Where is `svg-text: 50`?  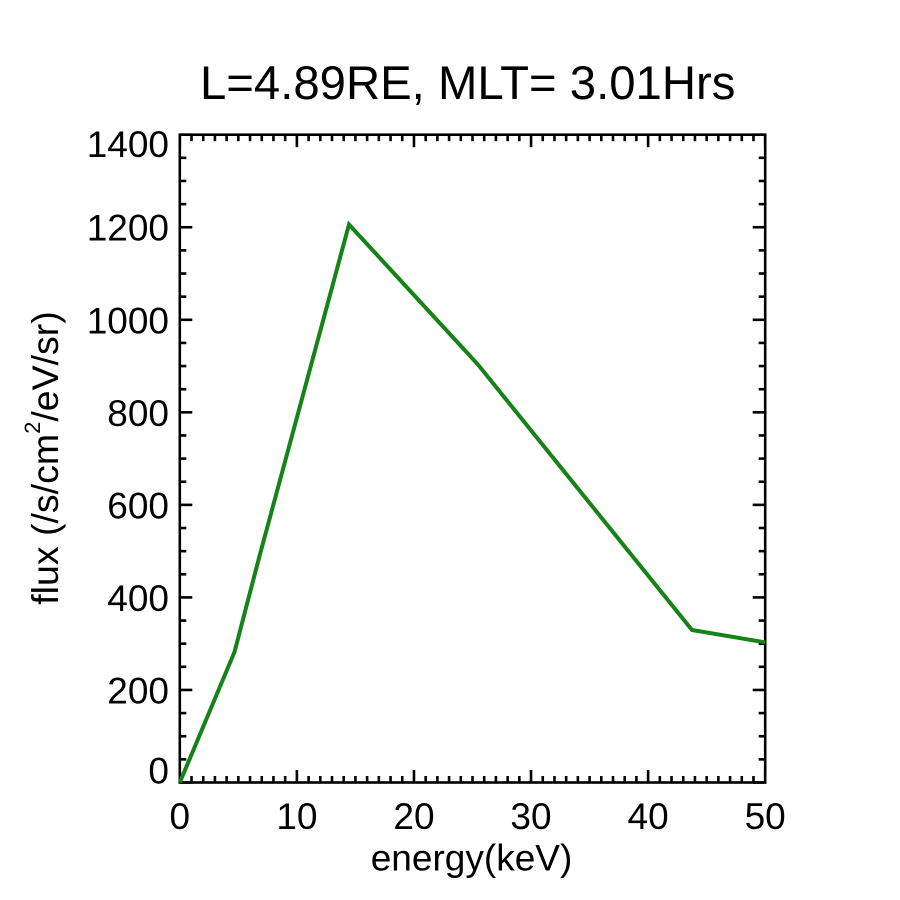 svg-text: 50 is located at coordinates (765, 816).